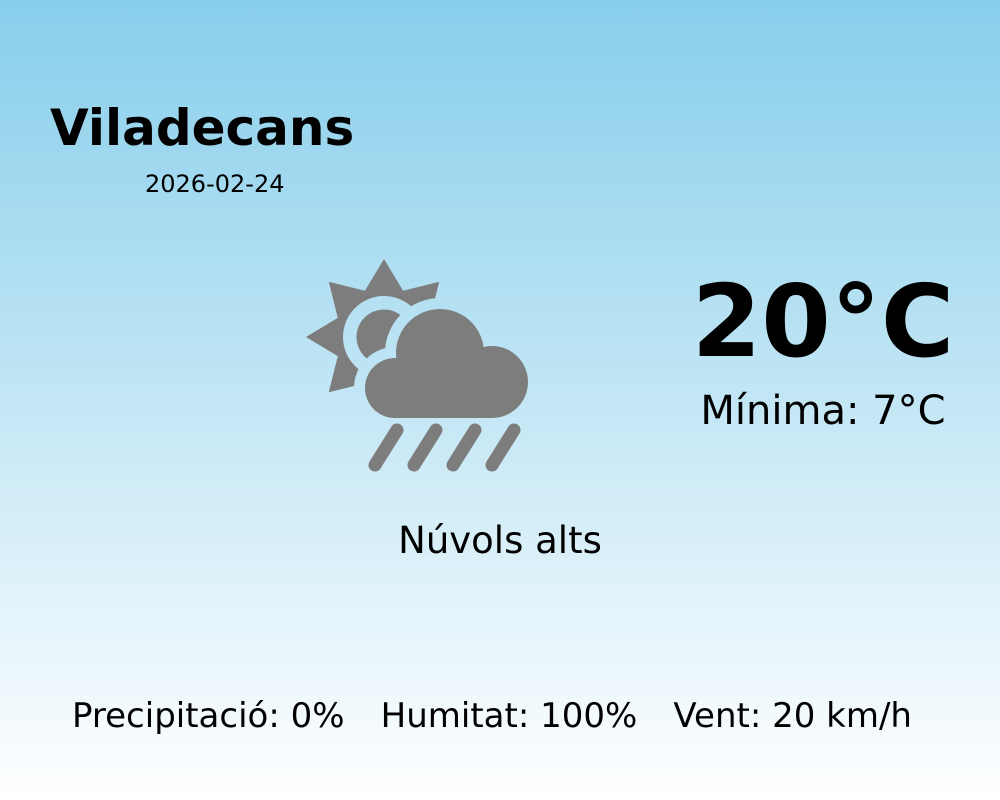 Image resolution: width=1000 pixels, height=800 pixels. What do you see at coordinates (792, 716) in the screenshot?
I see `wind-text: Vent: 20 km/h` at bounding box center [792, 716].